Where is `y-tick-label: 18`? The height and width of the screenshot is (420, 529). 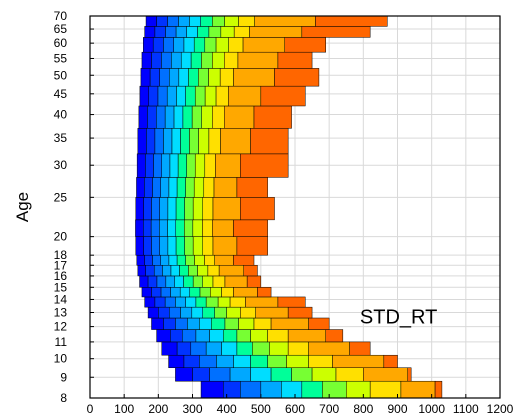 y-tick-label: 18 is located at coordinates (61, 255).